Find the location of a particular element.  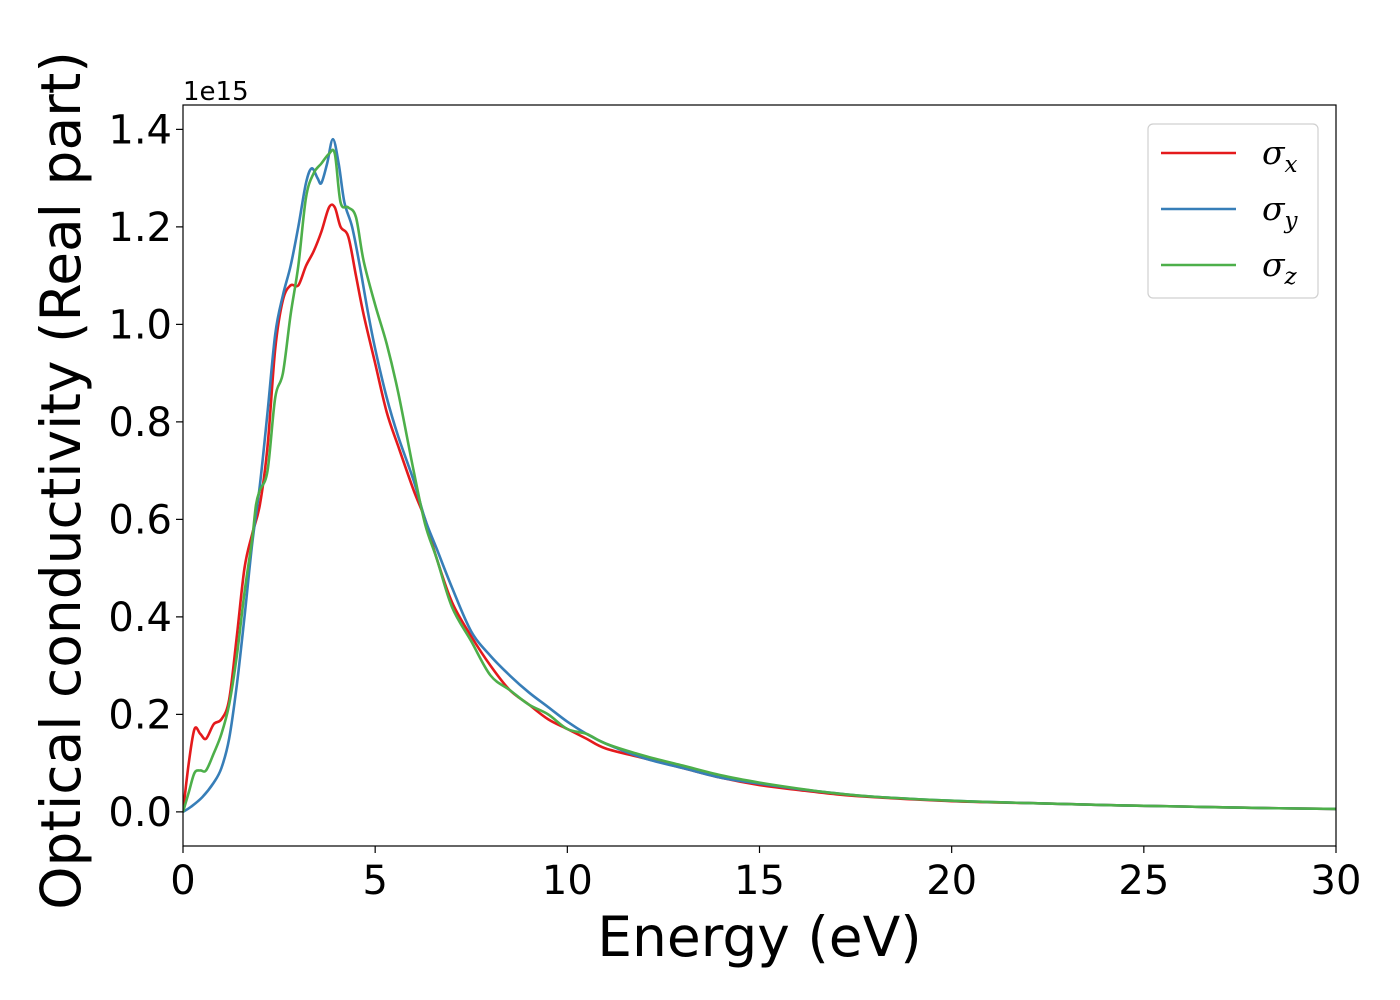

y-tick-label: 0.6 is located at coordinates (140, 520).